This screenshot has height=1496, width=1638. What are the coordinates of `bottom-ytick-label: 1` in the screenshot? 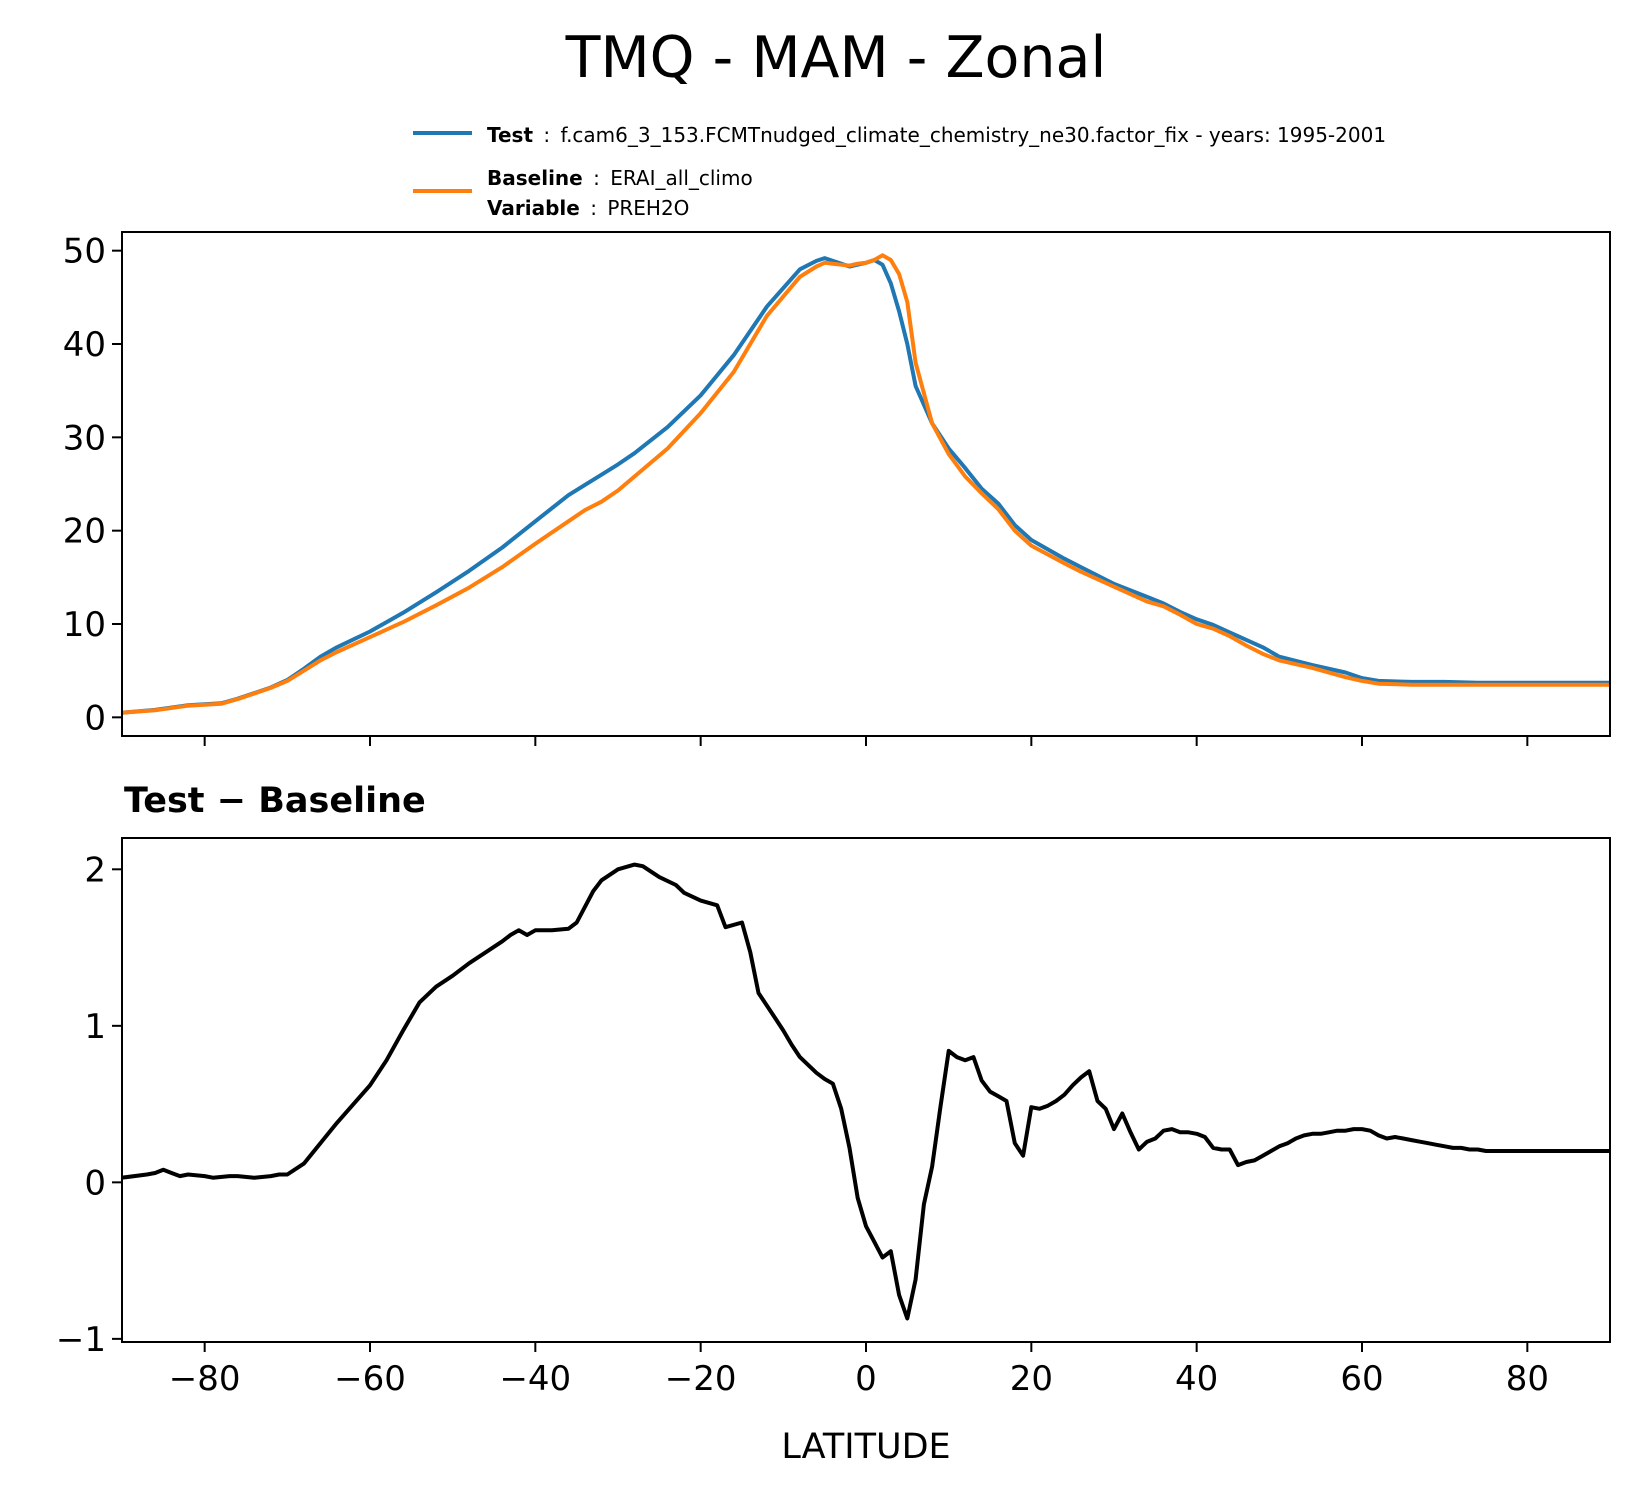 It's located at (95, 1027).